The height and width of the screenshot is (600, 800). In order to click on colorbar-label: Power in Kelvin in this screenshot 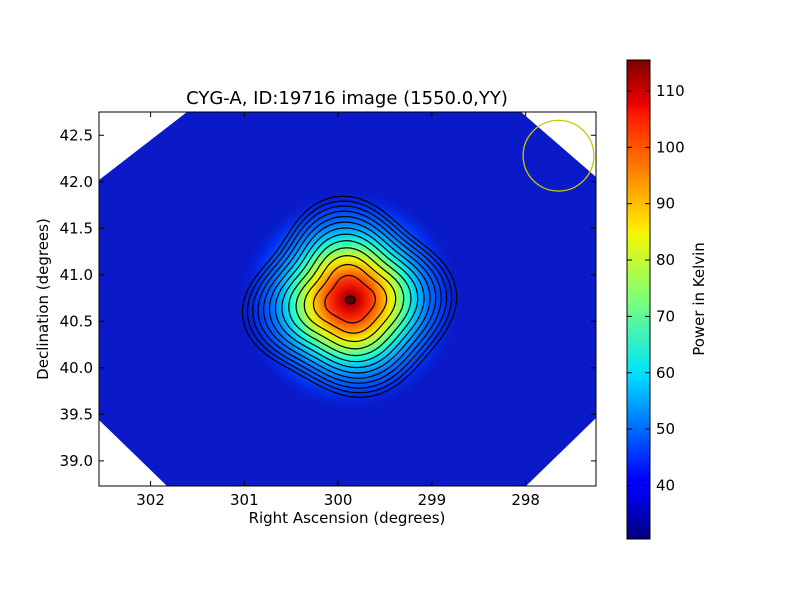, I will do `click(699, 299)`.